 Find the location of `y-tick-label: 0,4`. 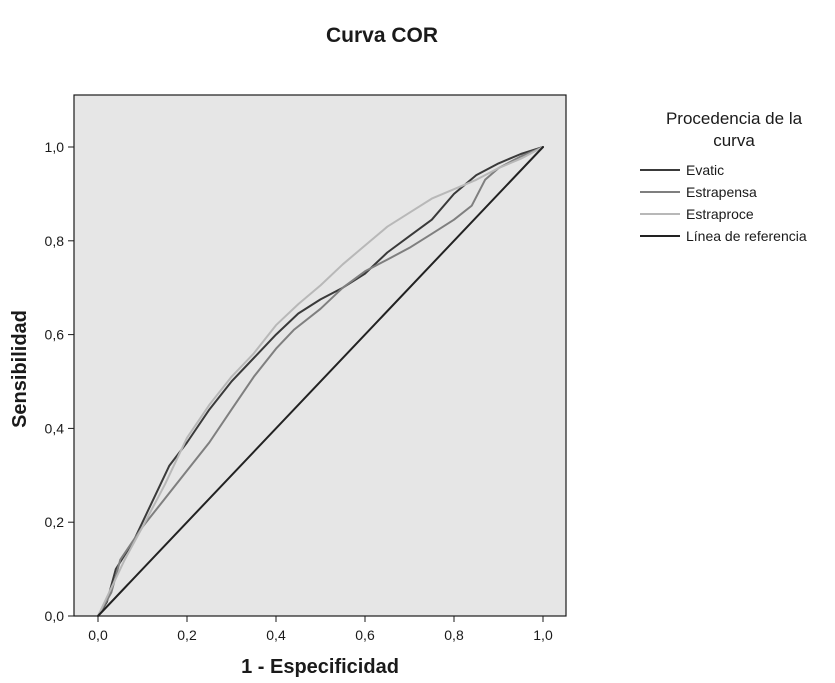

y-tick-label: 0,4 is located at coordinates (55, 428).